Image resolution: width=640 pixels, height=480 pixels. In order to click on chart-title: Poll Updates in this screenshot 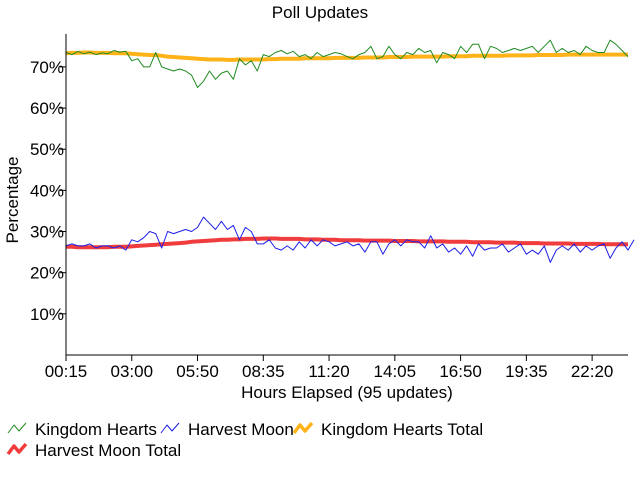, I will do `click(320, 12)`.